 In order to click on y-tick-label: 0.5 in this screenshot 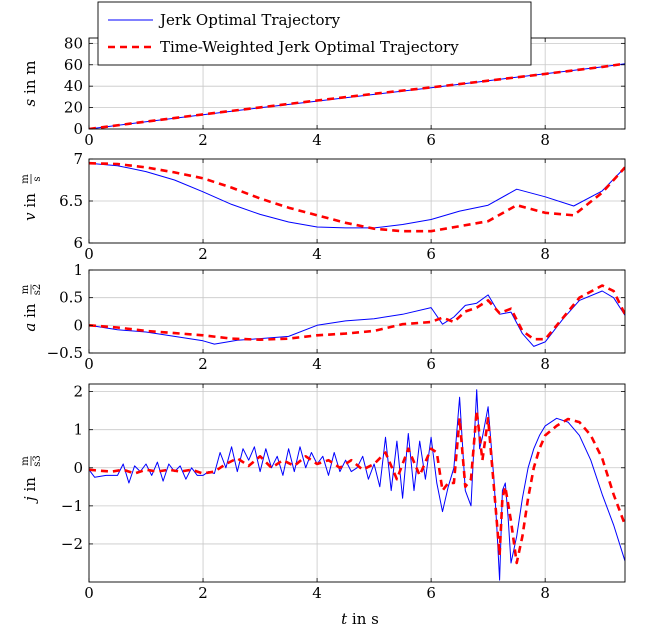, I will do `click(71, 298)`.